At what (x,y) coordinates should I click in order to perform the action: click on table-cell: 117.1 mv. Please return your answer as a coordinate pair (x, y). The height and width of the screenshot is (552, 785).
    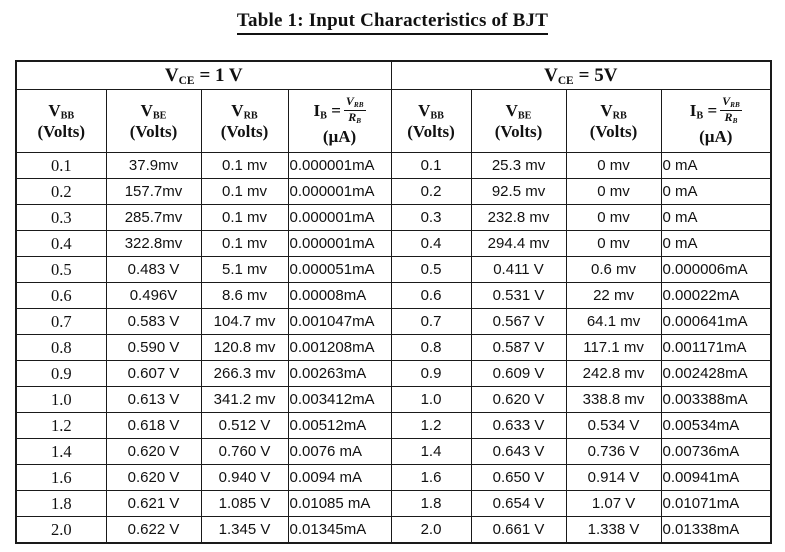
    Looking at the image, I should click on (613, 347).